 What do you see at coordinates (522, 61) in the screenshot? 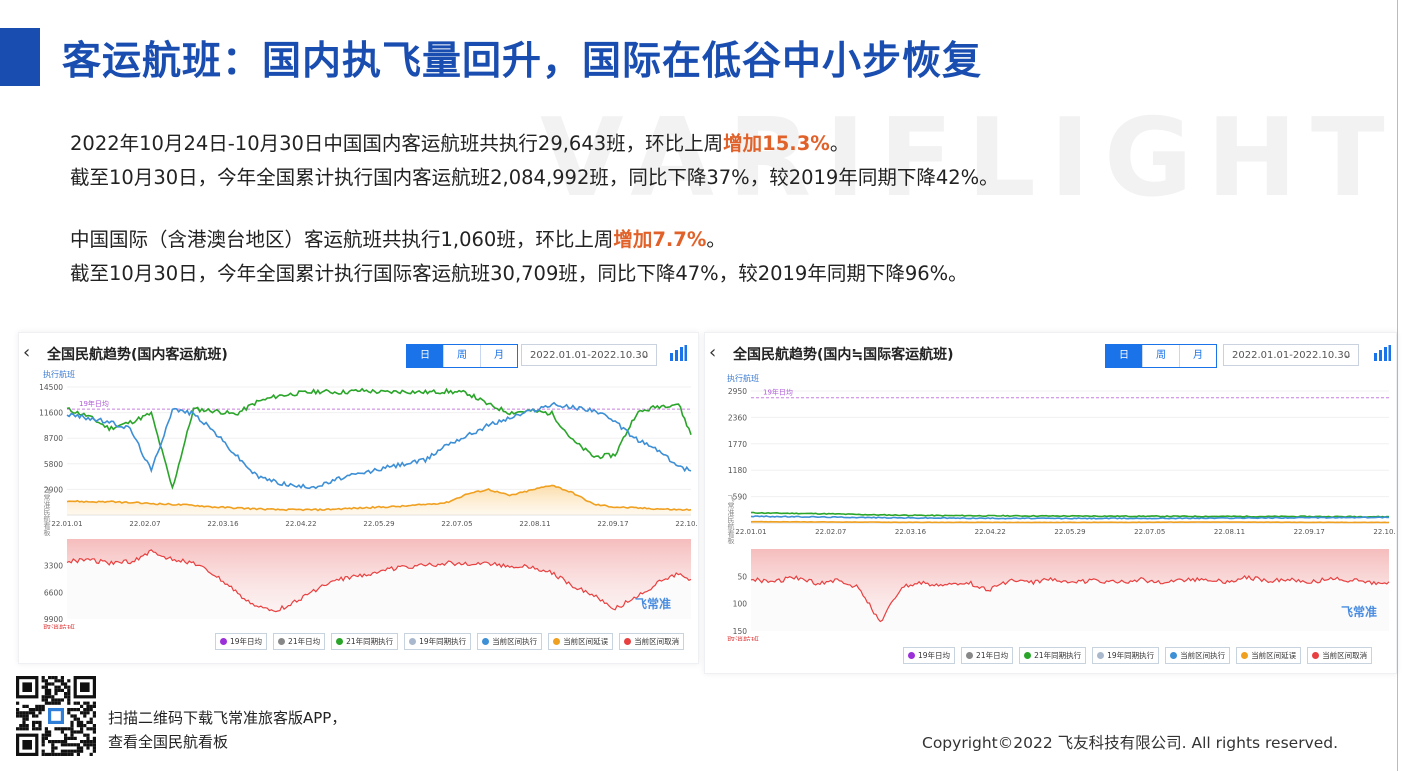
I see `page-title: 客运航班：国内执飞量回升，国际在低谷中小步恢复` at bounding box center [522, 61].